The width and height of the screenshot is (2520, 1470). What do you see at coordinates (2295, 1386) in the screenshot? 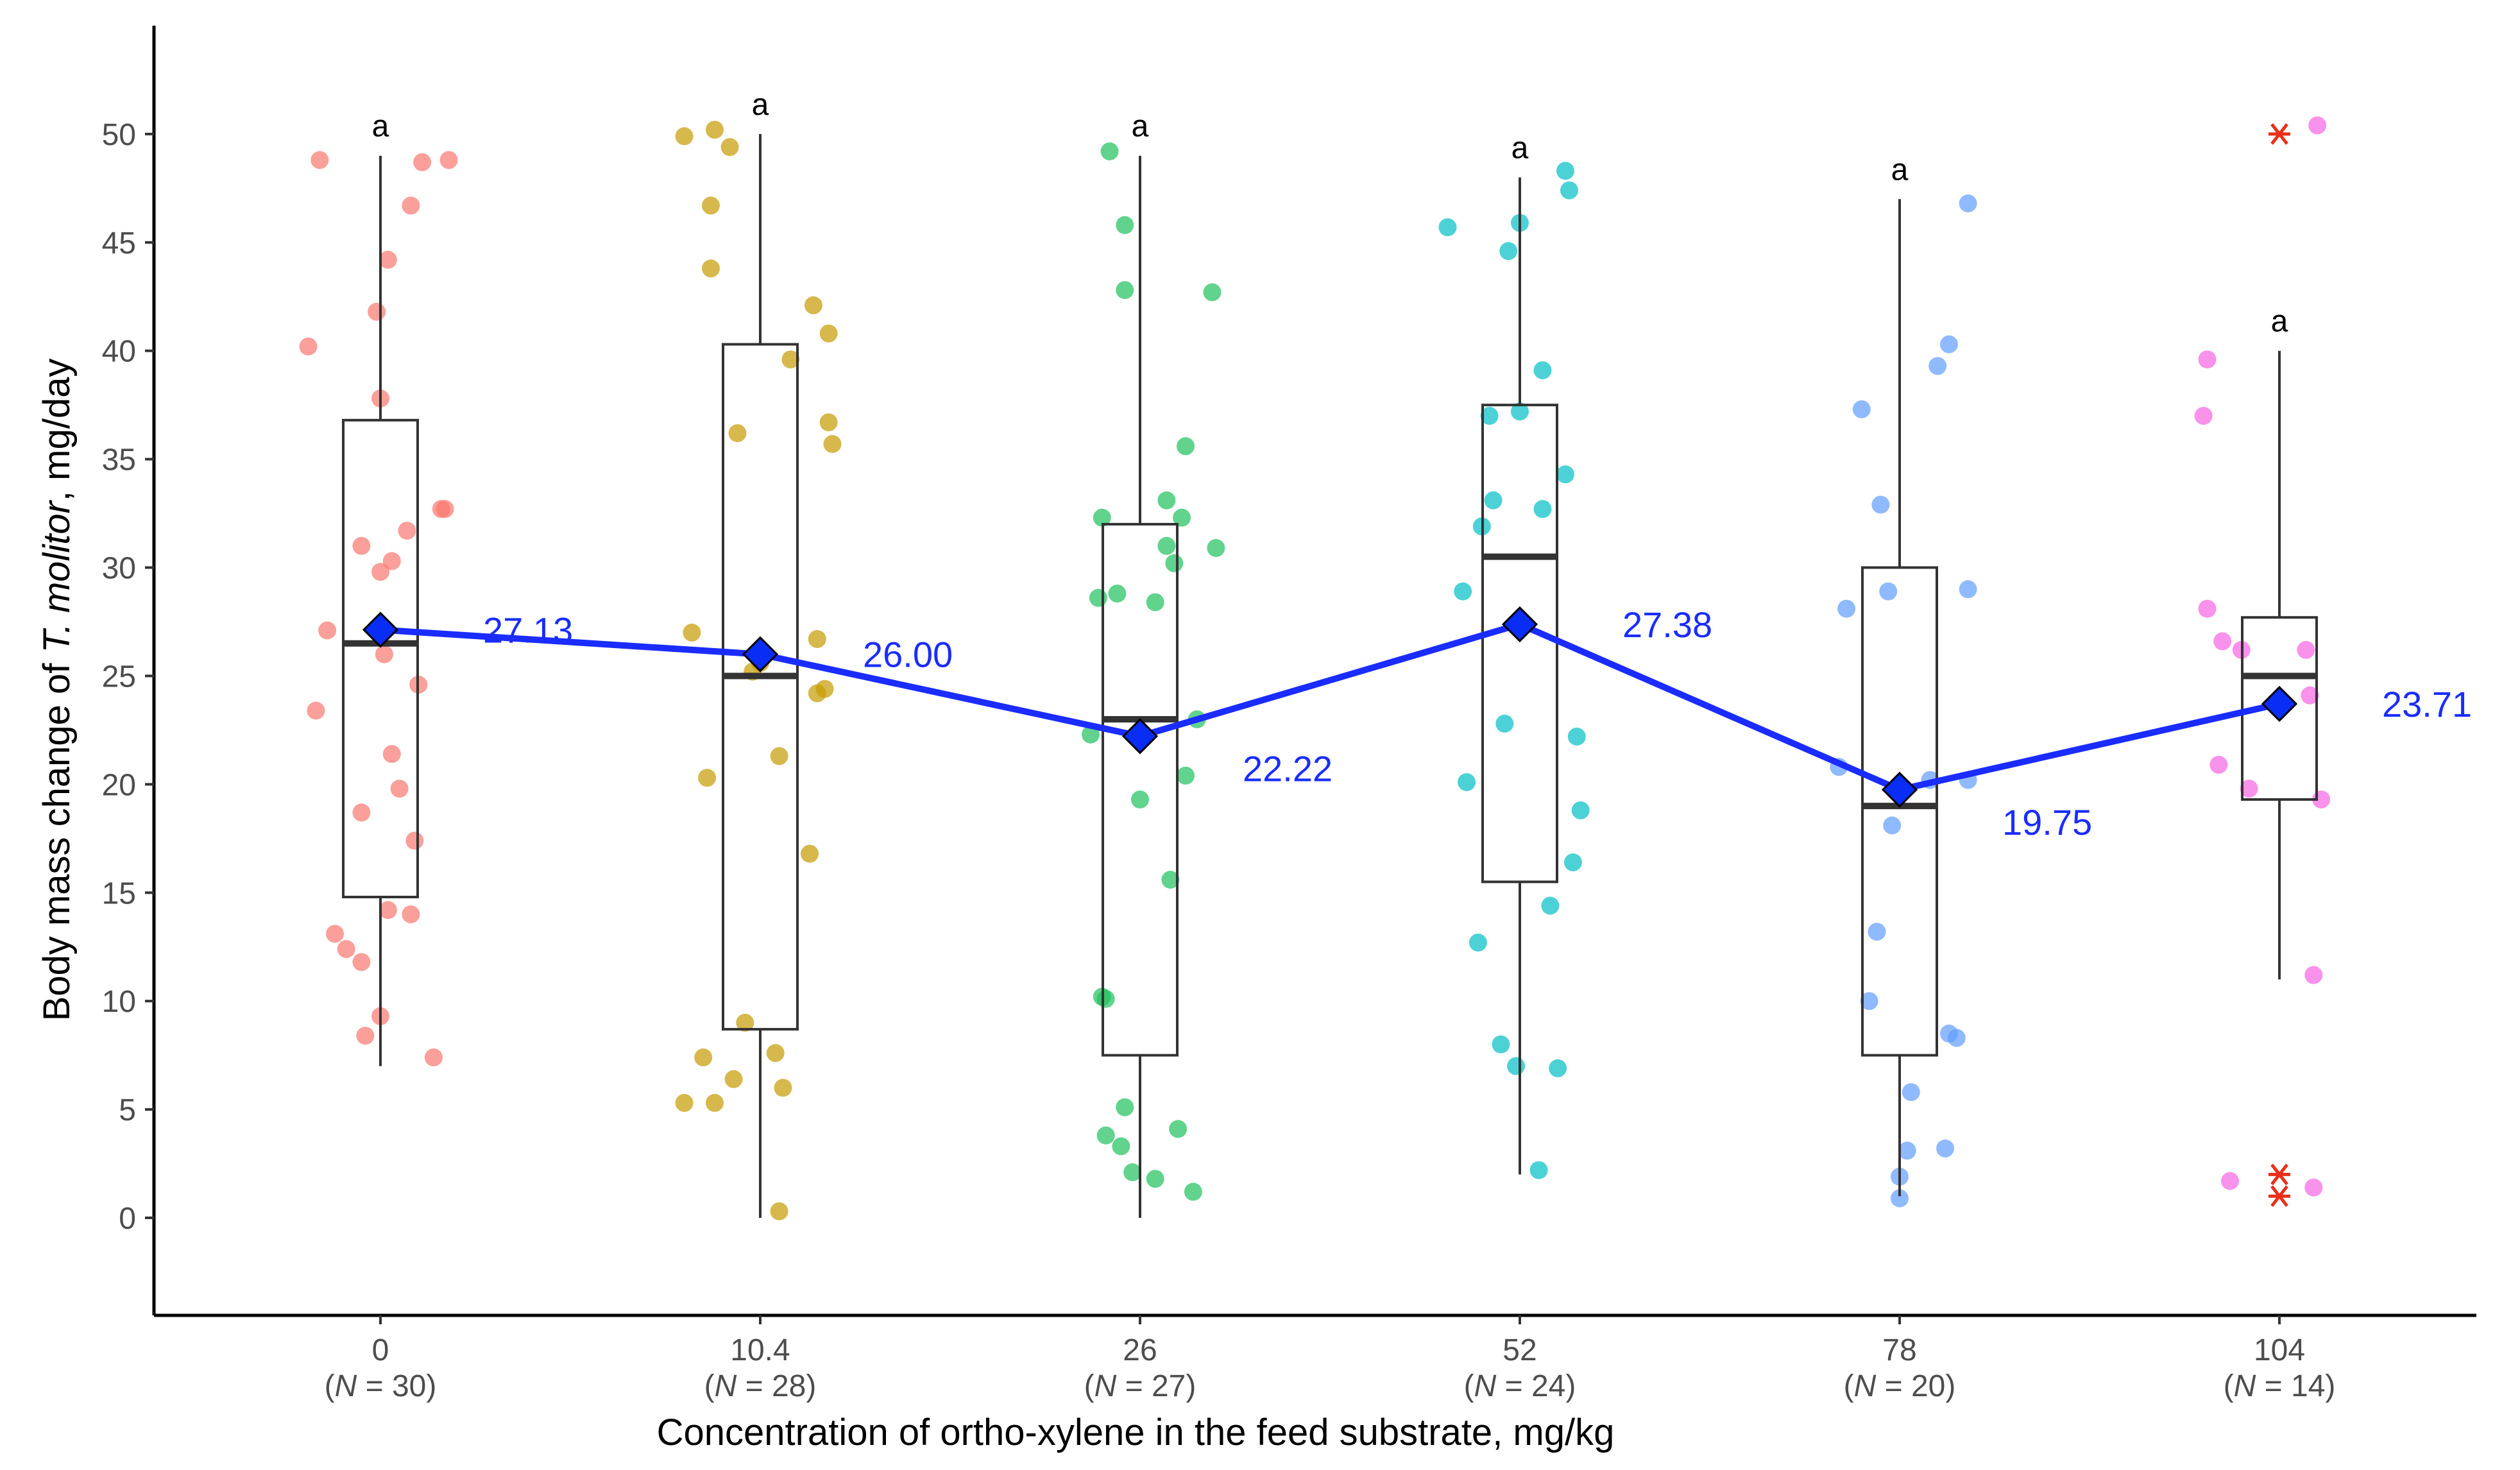
I see `n-value: = 14)` at bounding box center [2295, 1386].